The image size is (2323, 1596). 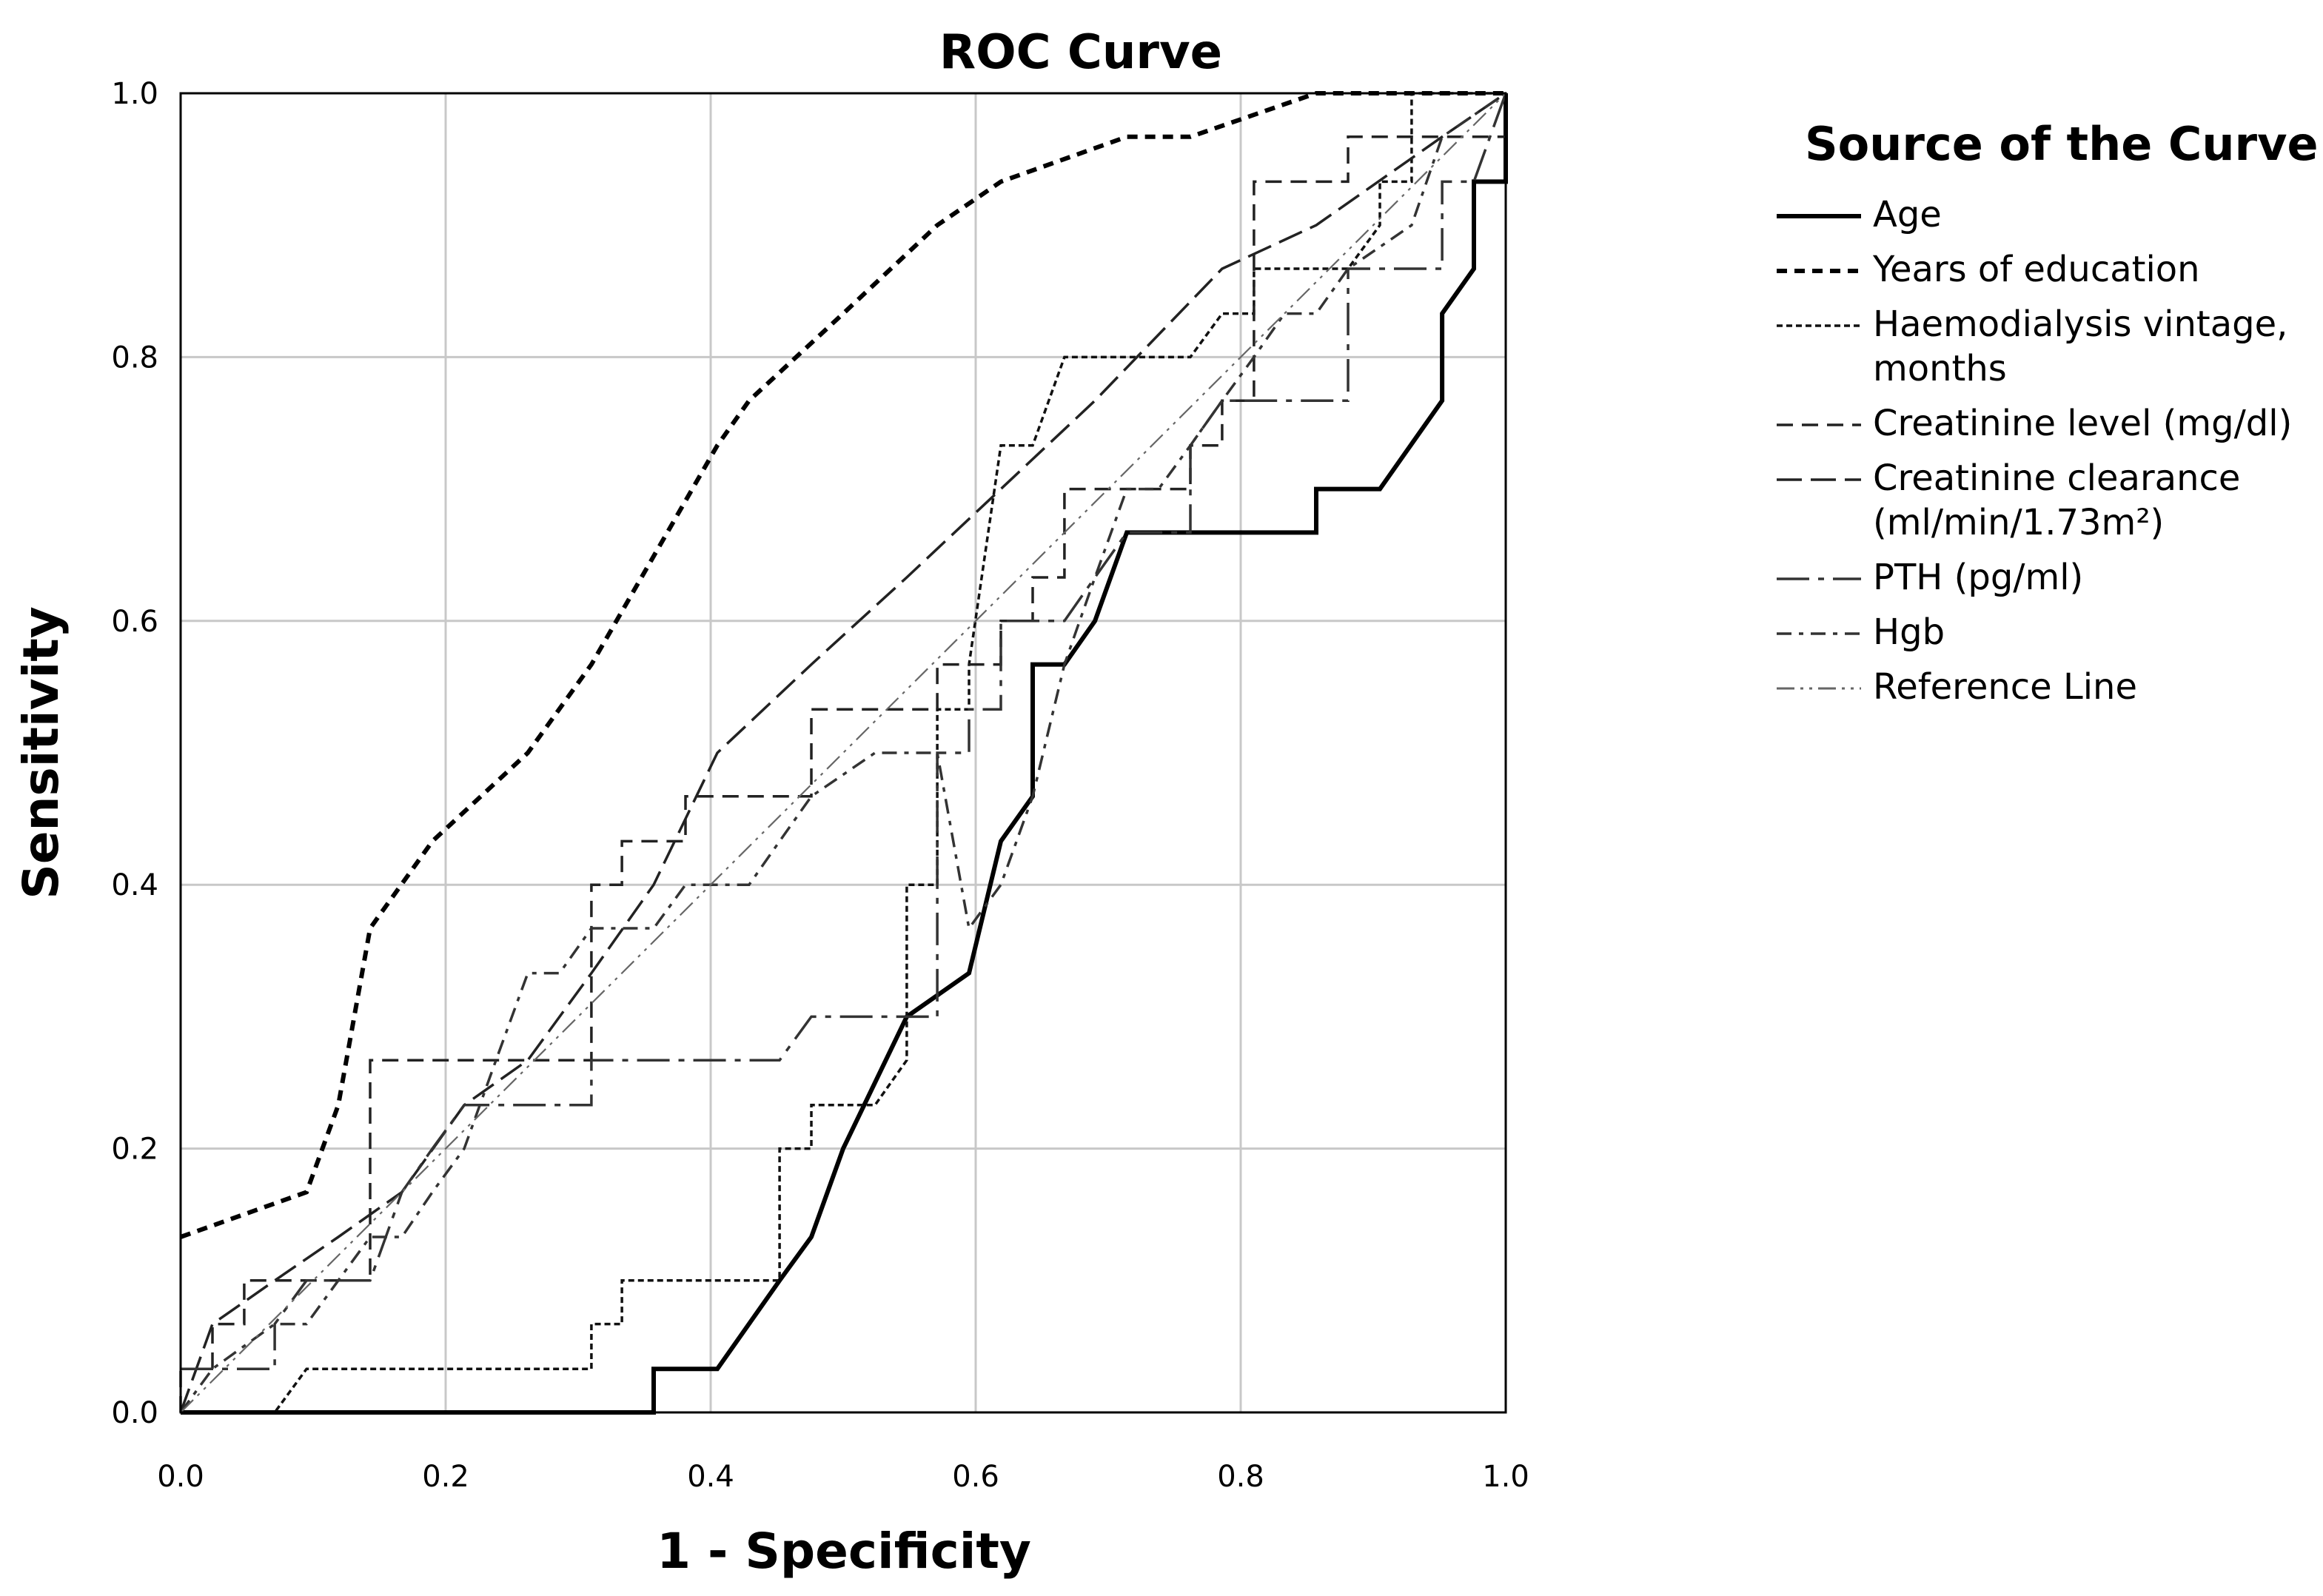 What do you see at coordinates (2032, 346) in the screenshot?
I see `legend-item-haemodialysis-vintage-months: Haemodialysis vintage,months` at bounding box center [2032, 346].